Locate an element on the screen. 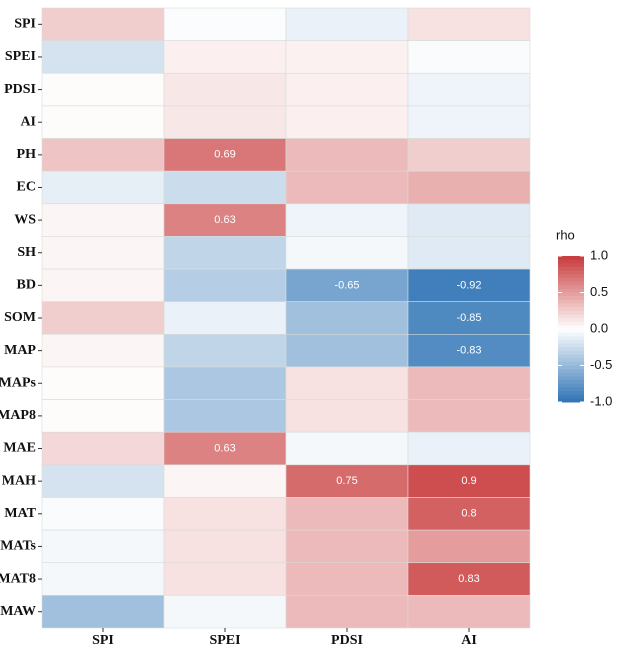 Image resolution: width=634 pixels, height=649 pixels. x-tick-label: AI is located at coordinates (469, 640).